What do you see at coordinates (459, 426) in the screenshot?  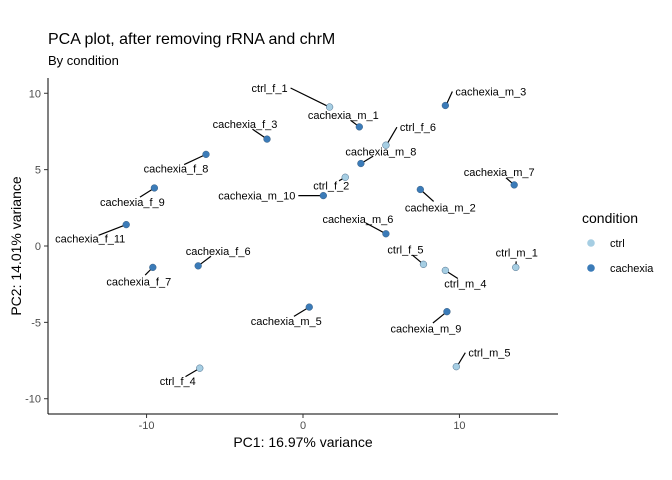 I see `x-tick-label: 10` at bounding box center [459, 426].